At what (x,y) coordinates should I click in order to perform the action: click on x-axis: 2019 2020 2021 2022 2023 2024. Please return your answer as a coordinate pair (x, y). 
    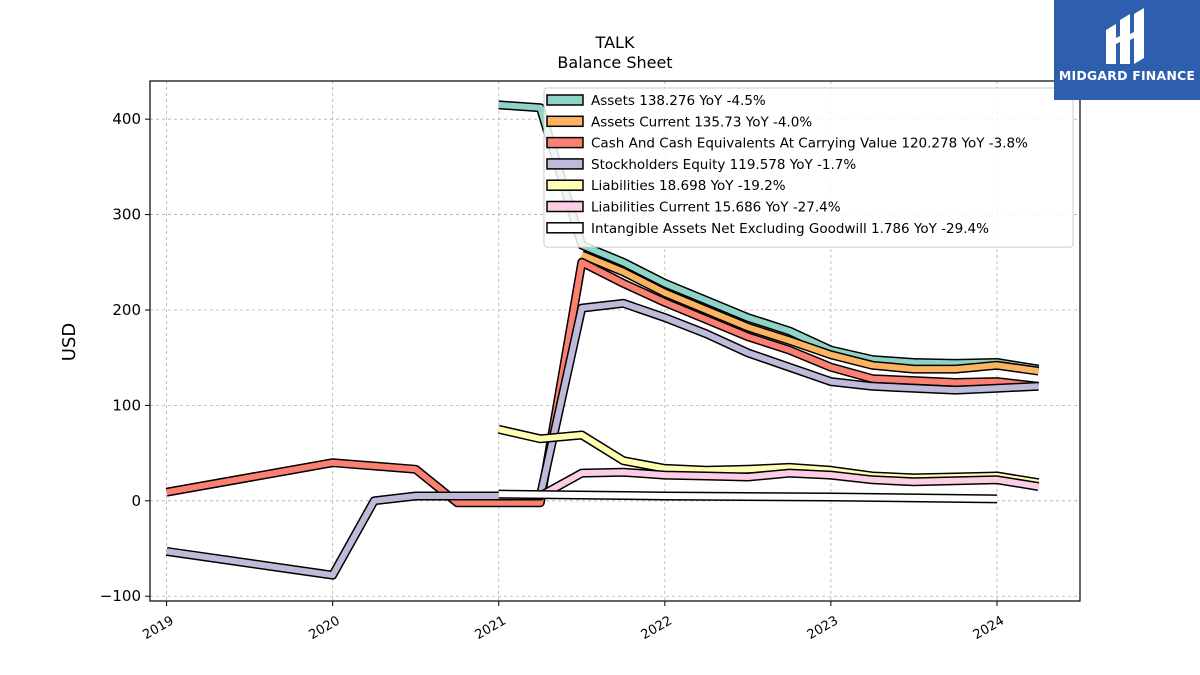
    Looking at the image, I should click on (573, 622).